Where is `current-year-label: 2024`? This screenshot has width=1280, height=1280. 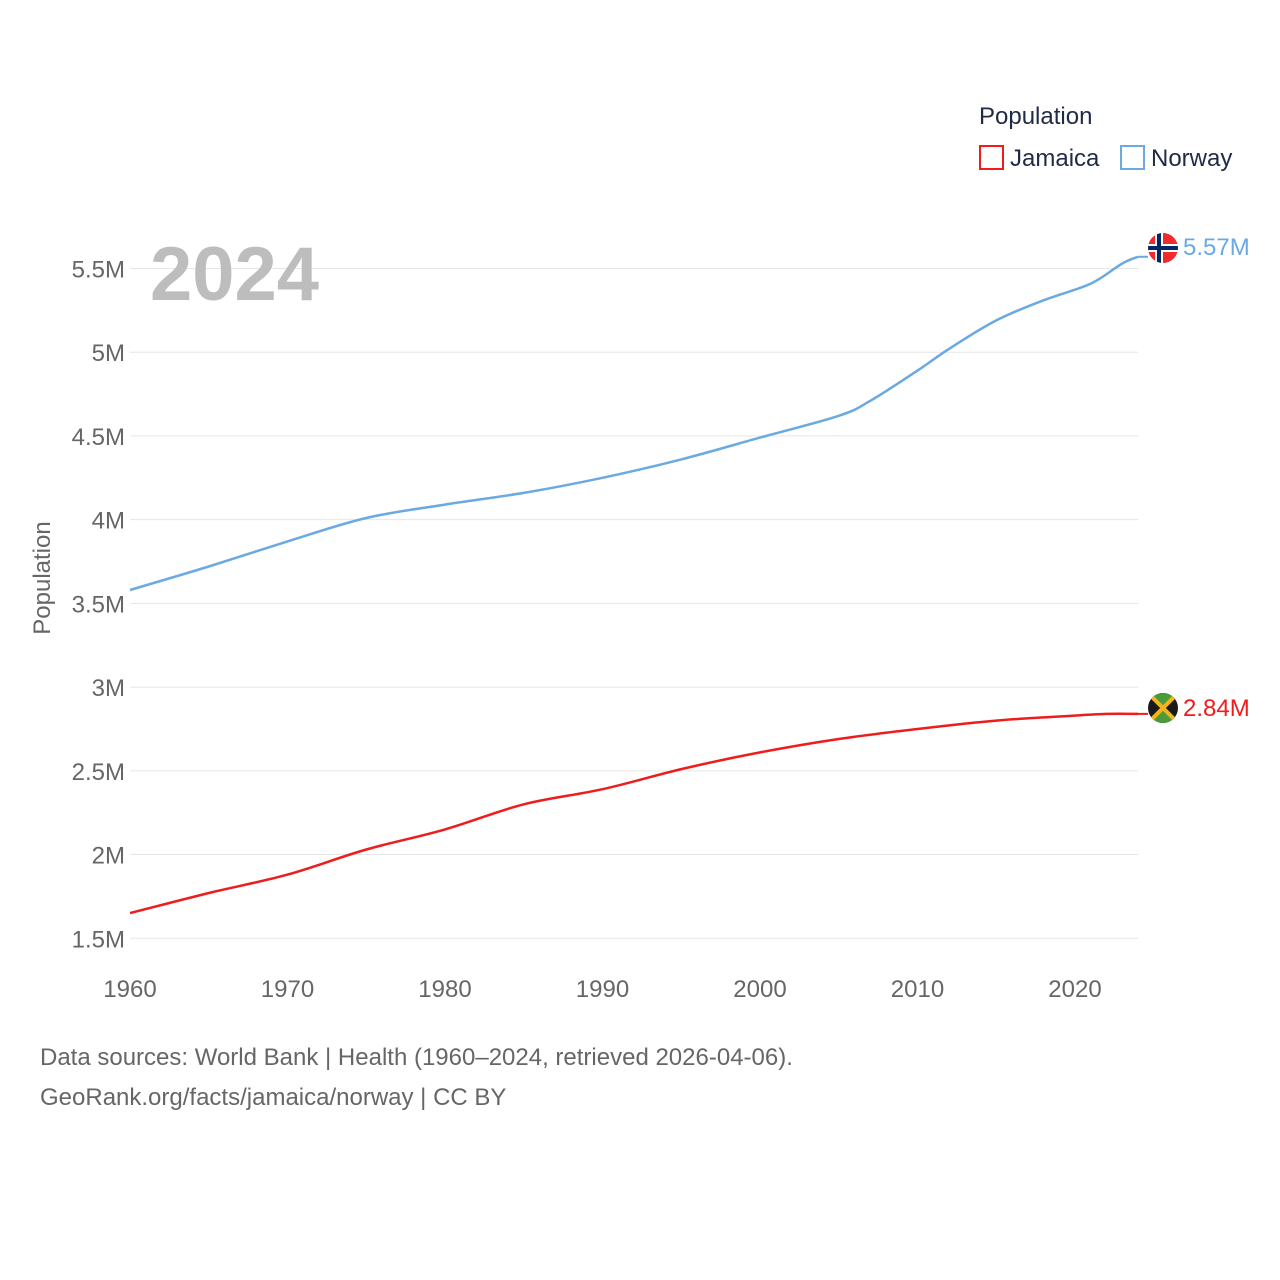
current-year-label: 2024 is located at coordinates (234, 274).